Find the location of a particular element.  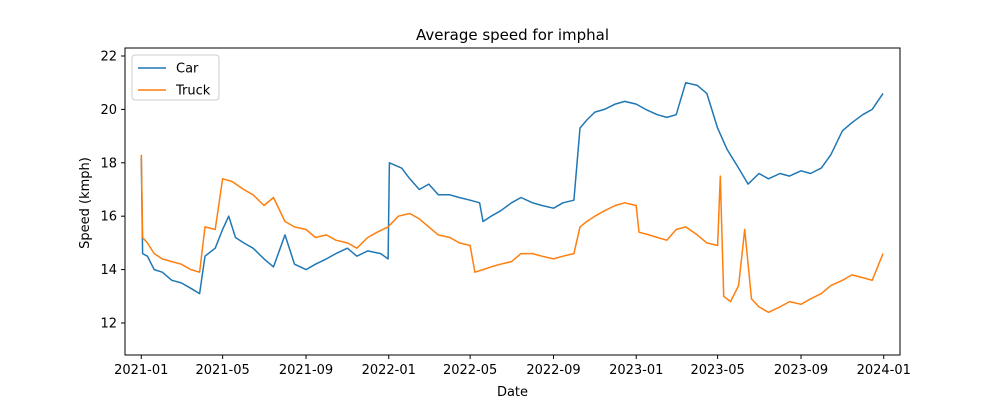

legend-label-car: Car is located at coordinates (187, 69).